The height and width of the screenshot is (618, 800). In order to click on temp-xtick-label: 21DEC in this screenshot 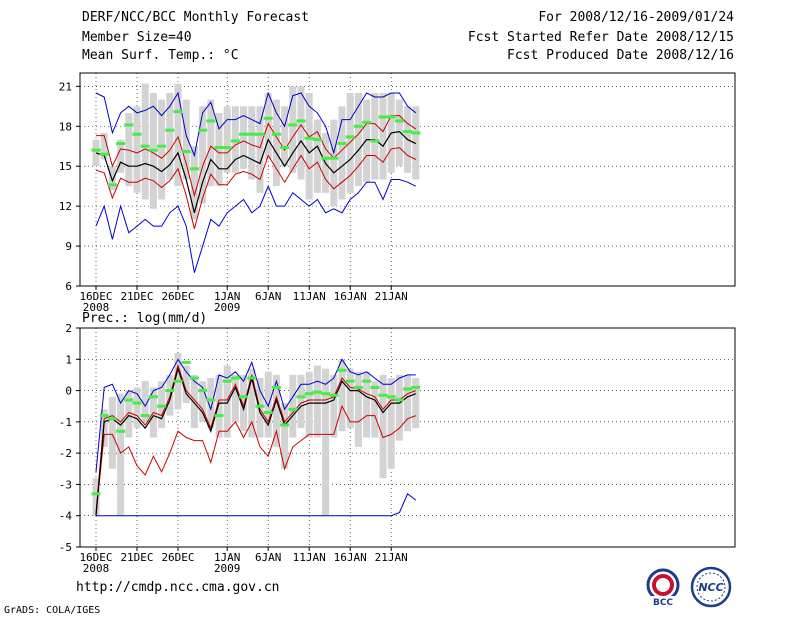, I will do `click(136, 296)`.